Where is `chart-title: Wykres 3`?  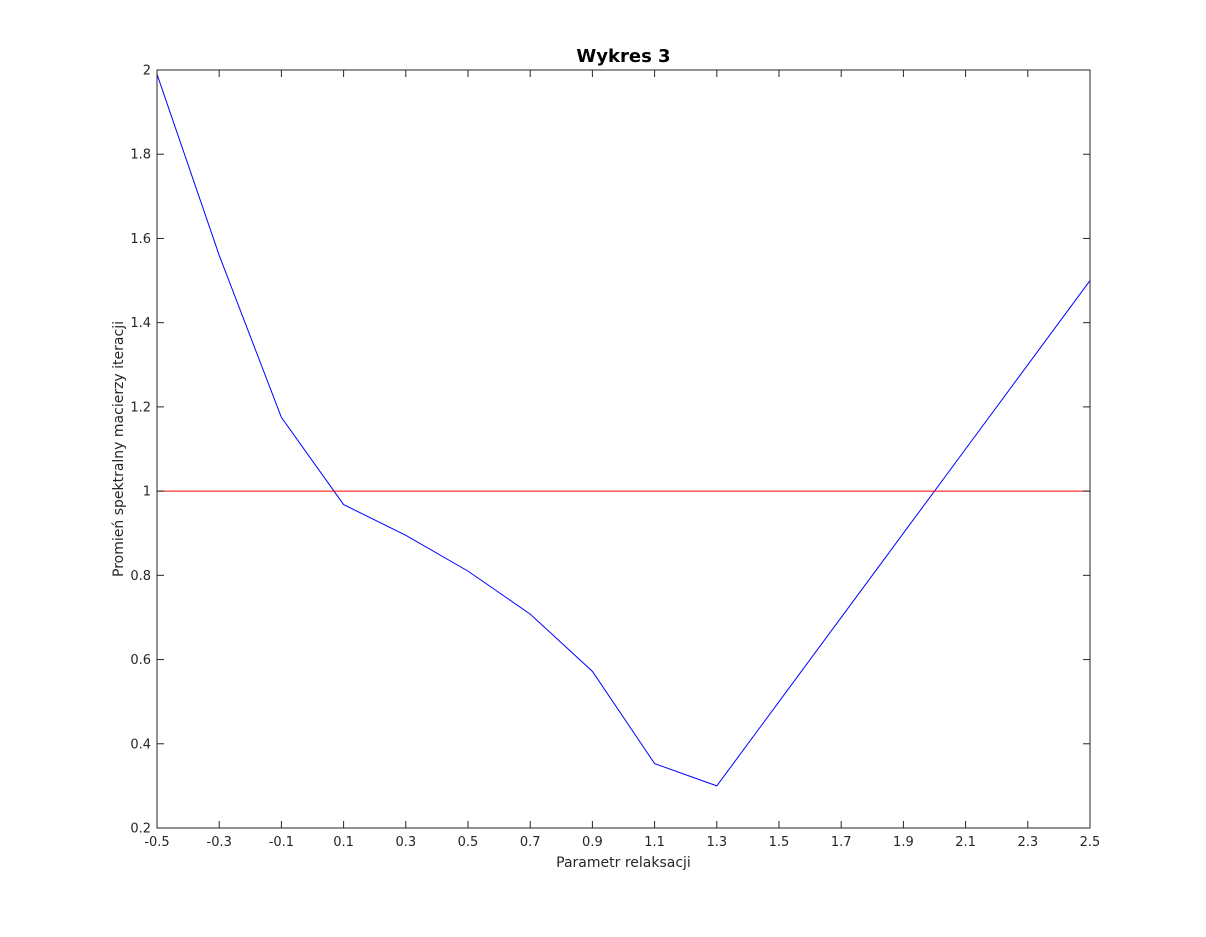 chart-title: Wykres 3 is located at coordinates (623, 56).